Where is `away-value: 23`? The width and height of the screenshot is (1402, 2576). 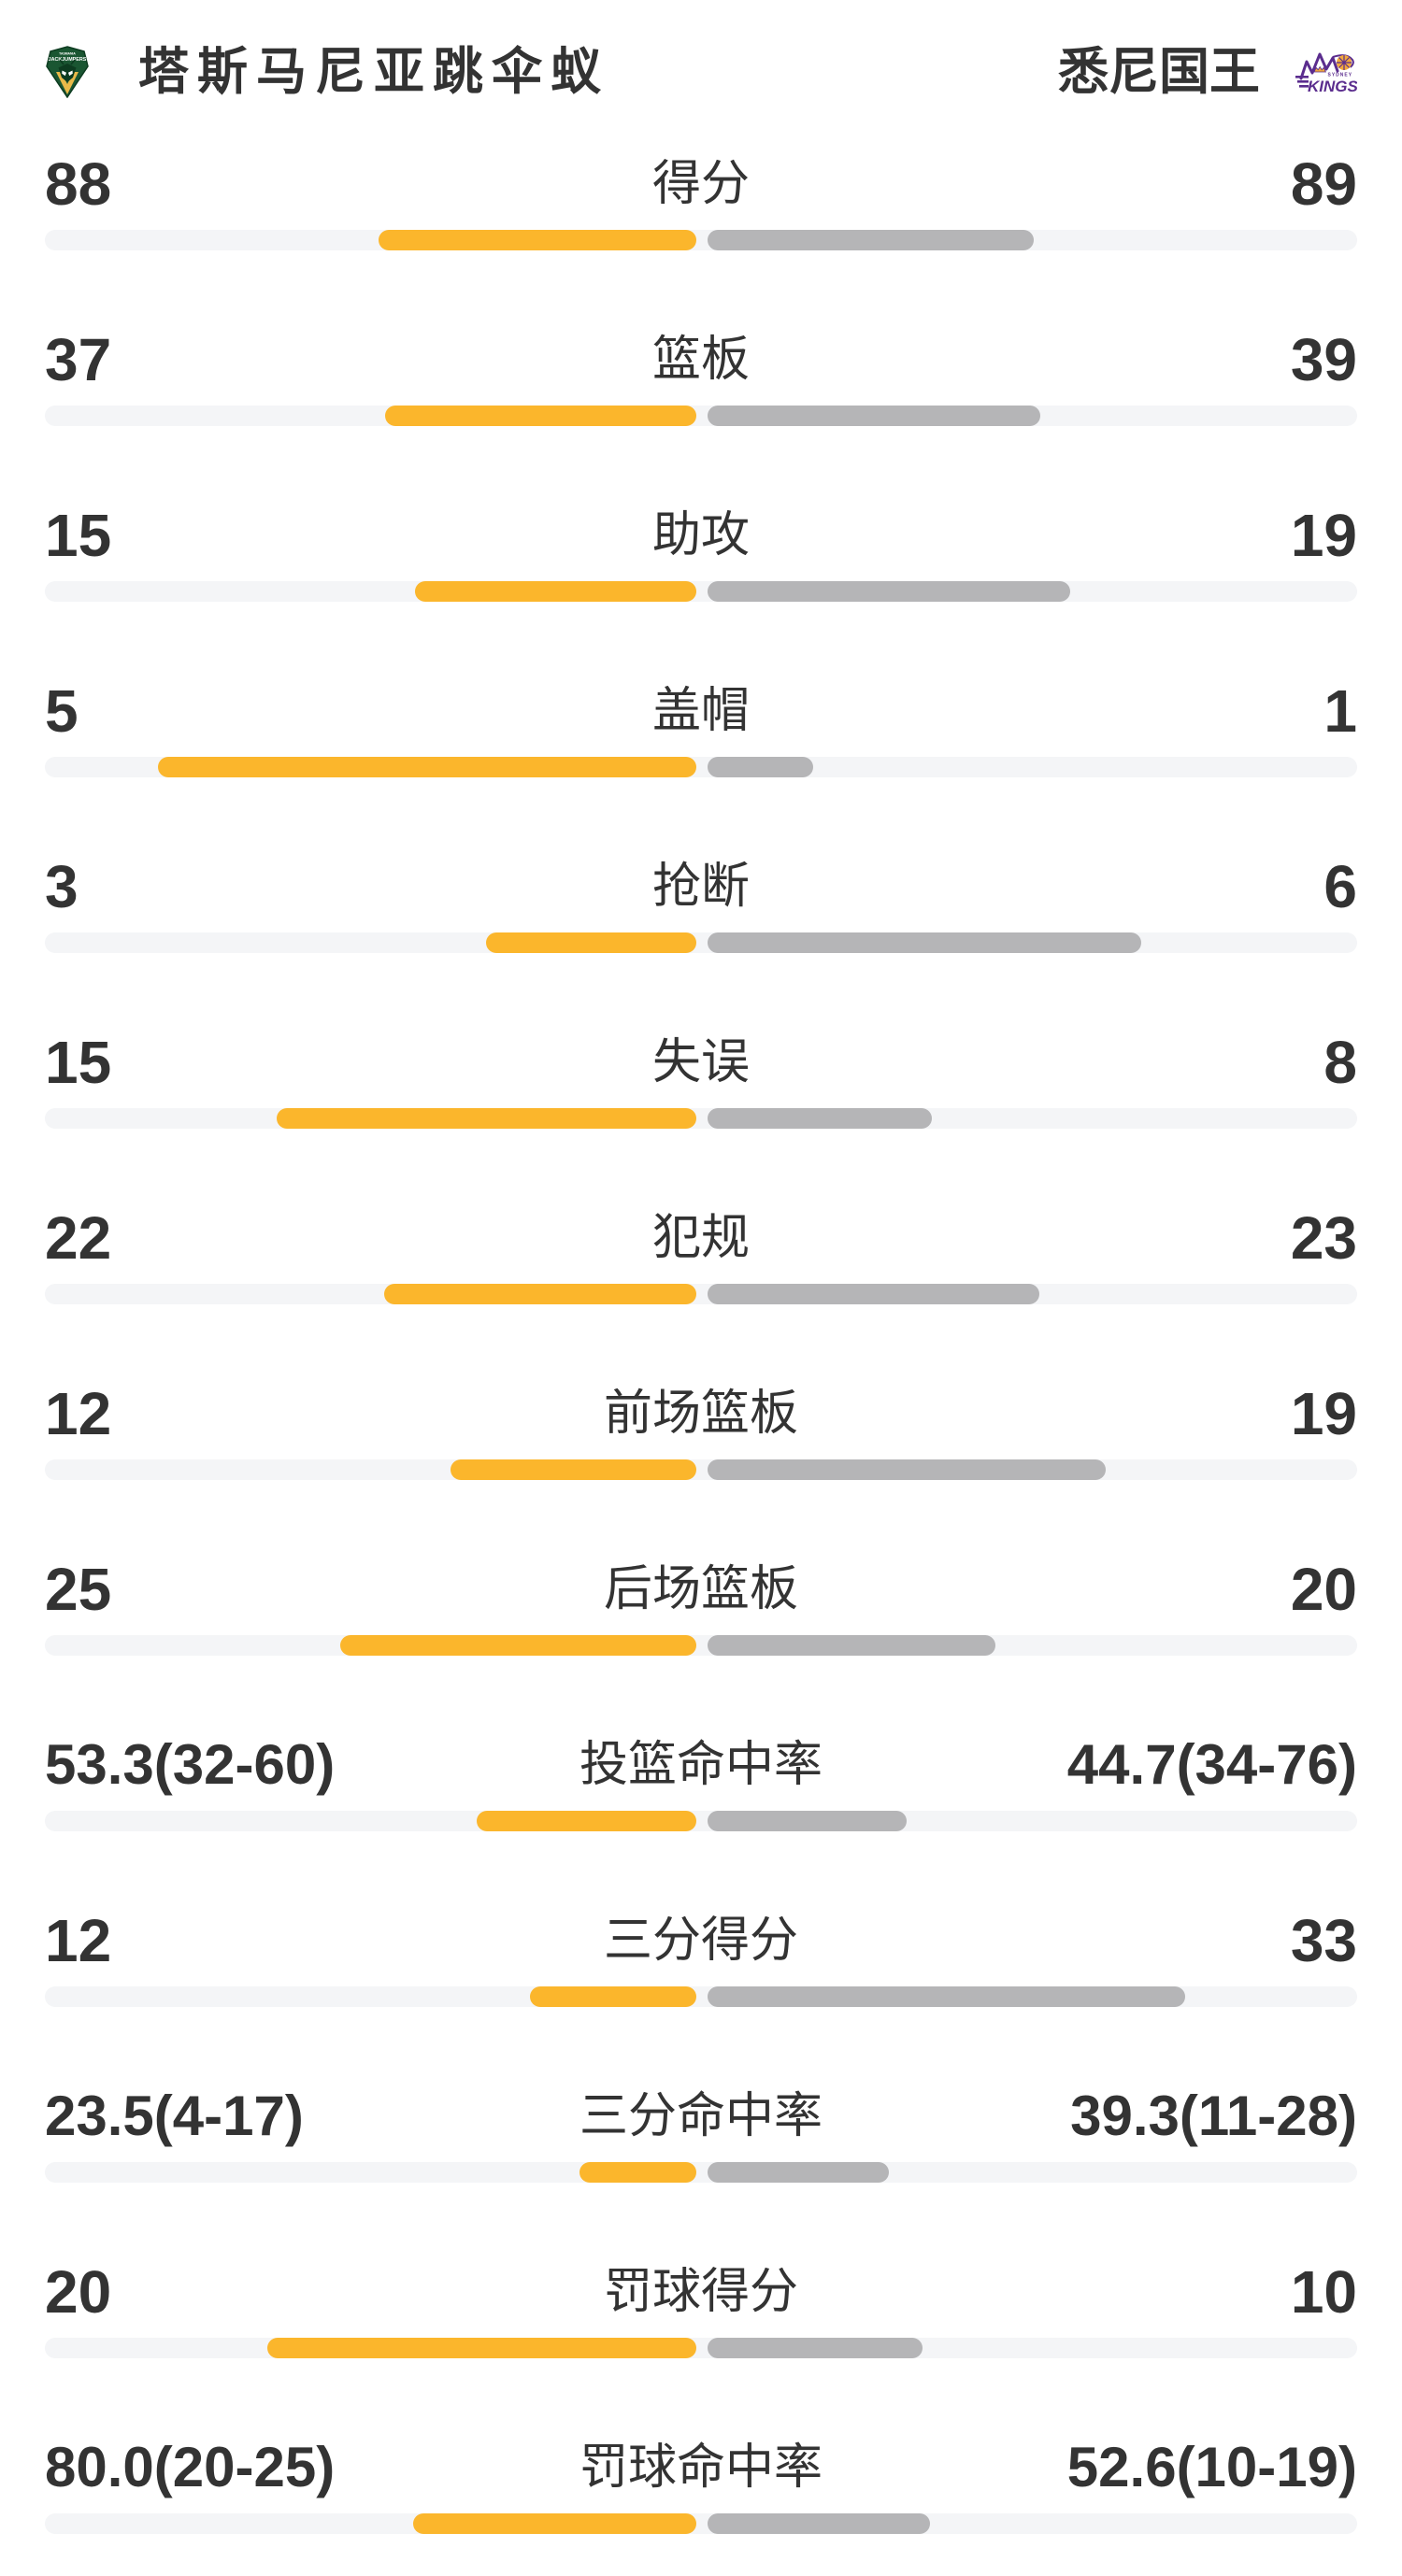 away-value: 23 is located at coordinates (1323, 1238).